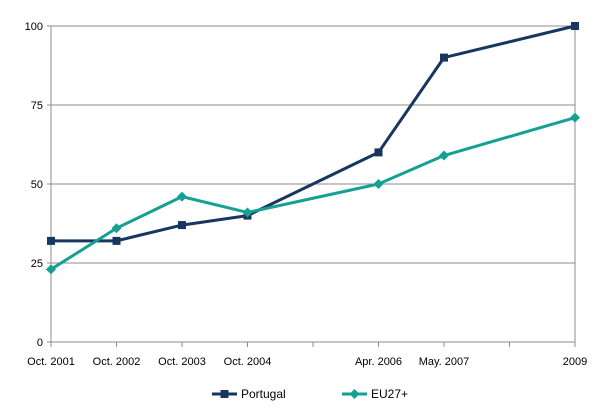 This screenshot has width=598, height=411. What do you see at coordinates (248, 362) in the screenshot?
I see `x-tick-label: Oct. 2004` at bounding box center [248, 362].